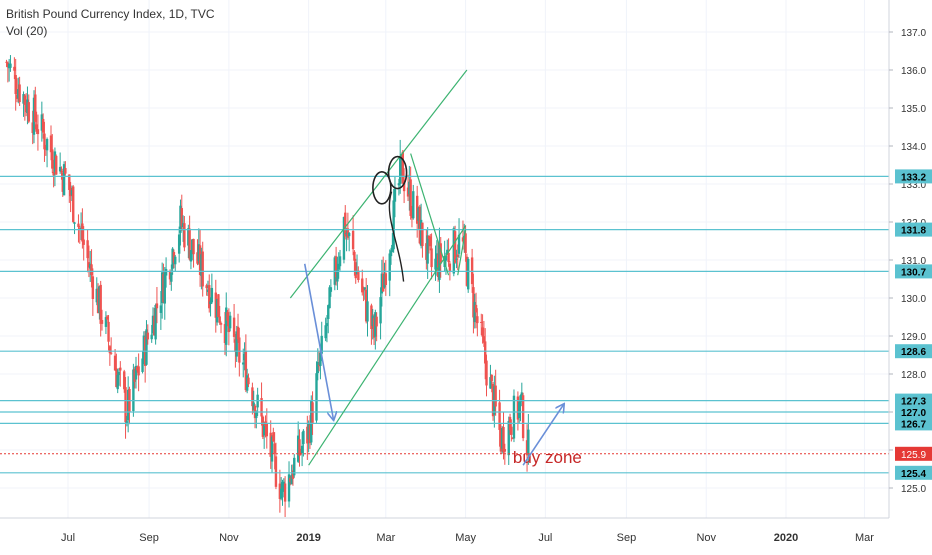  I want to click on level-price-label: 130.7, so click(913, 272).